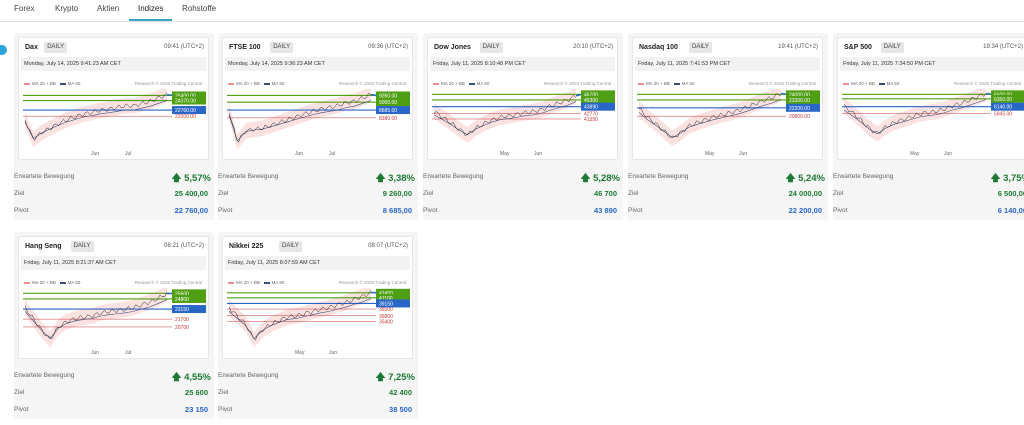 The height and width of the screenshot is (425, 1024). What do you see at coordinates (805, 178) in the screenshot?
I see `expected-move-value: 🡅 5,24%` at bounding box center [805, 178].